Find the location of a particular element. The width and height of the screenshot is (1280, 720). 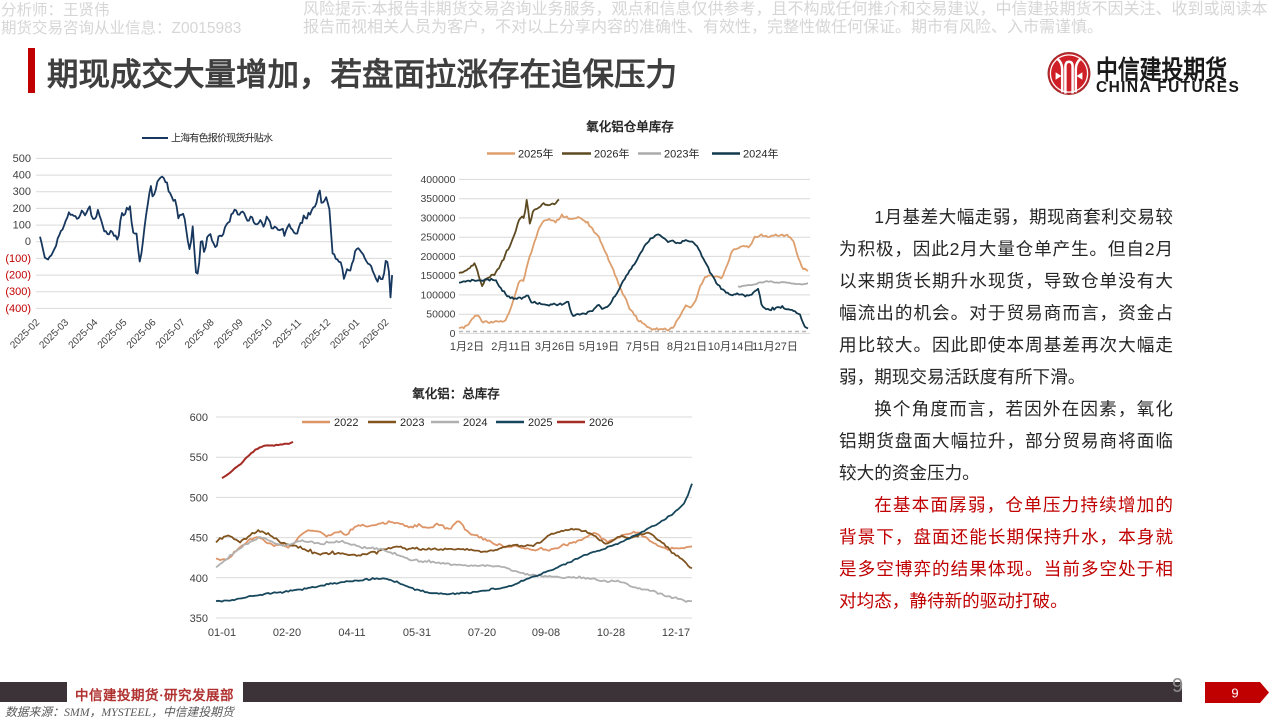

svg-text: 600 is located at coordinates (199, 418).